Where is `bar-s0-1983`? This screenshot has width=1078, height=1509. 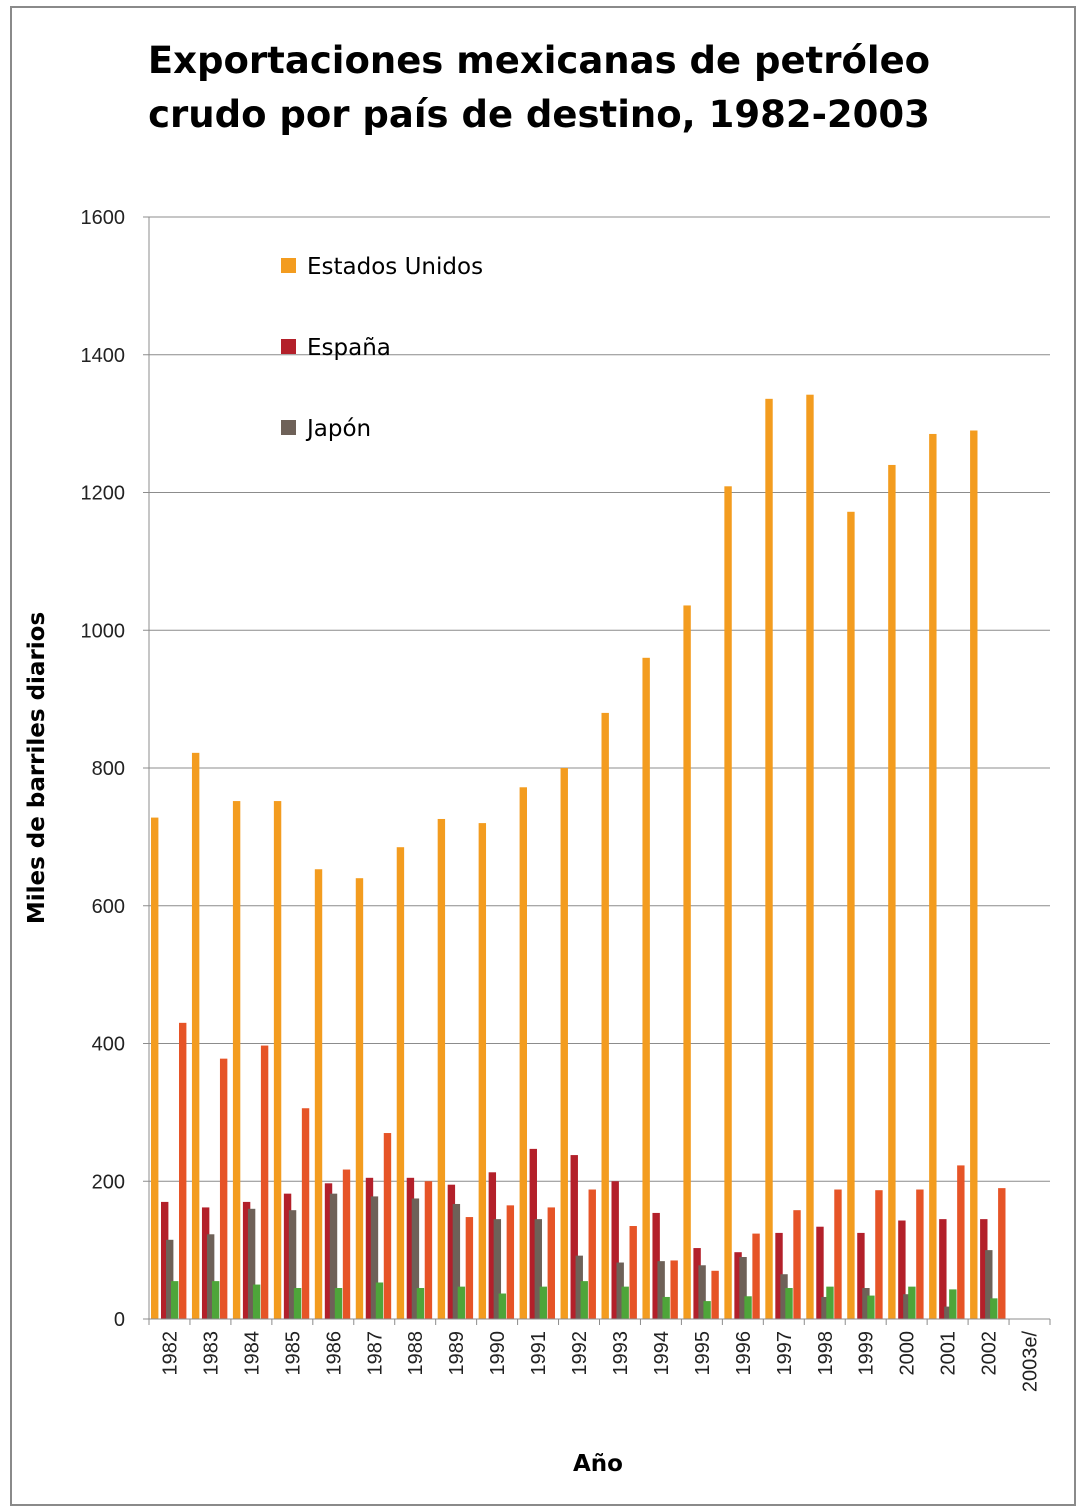 bar-s0-1983 is located at coordinates (195, 1035).